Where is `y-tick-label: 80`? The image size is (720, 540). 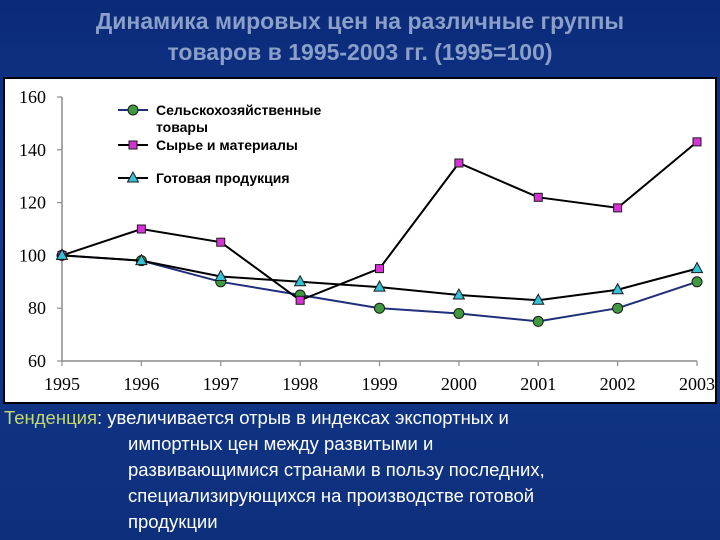 y-tick-label: 80 is located at coordinates (37, 308).